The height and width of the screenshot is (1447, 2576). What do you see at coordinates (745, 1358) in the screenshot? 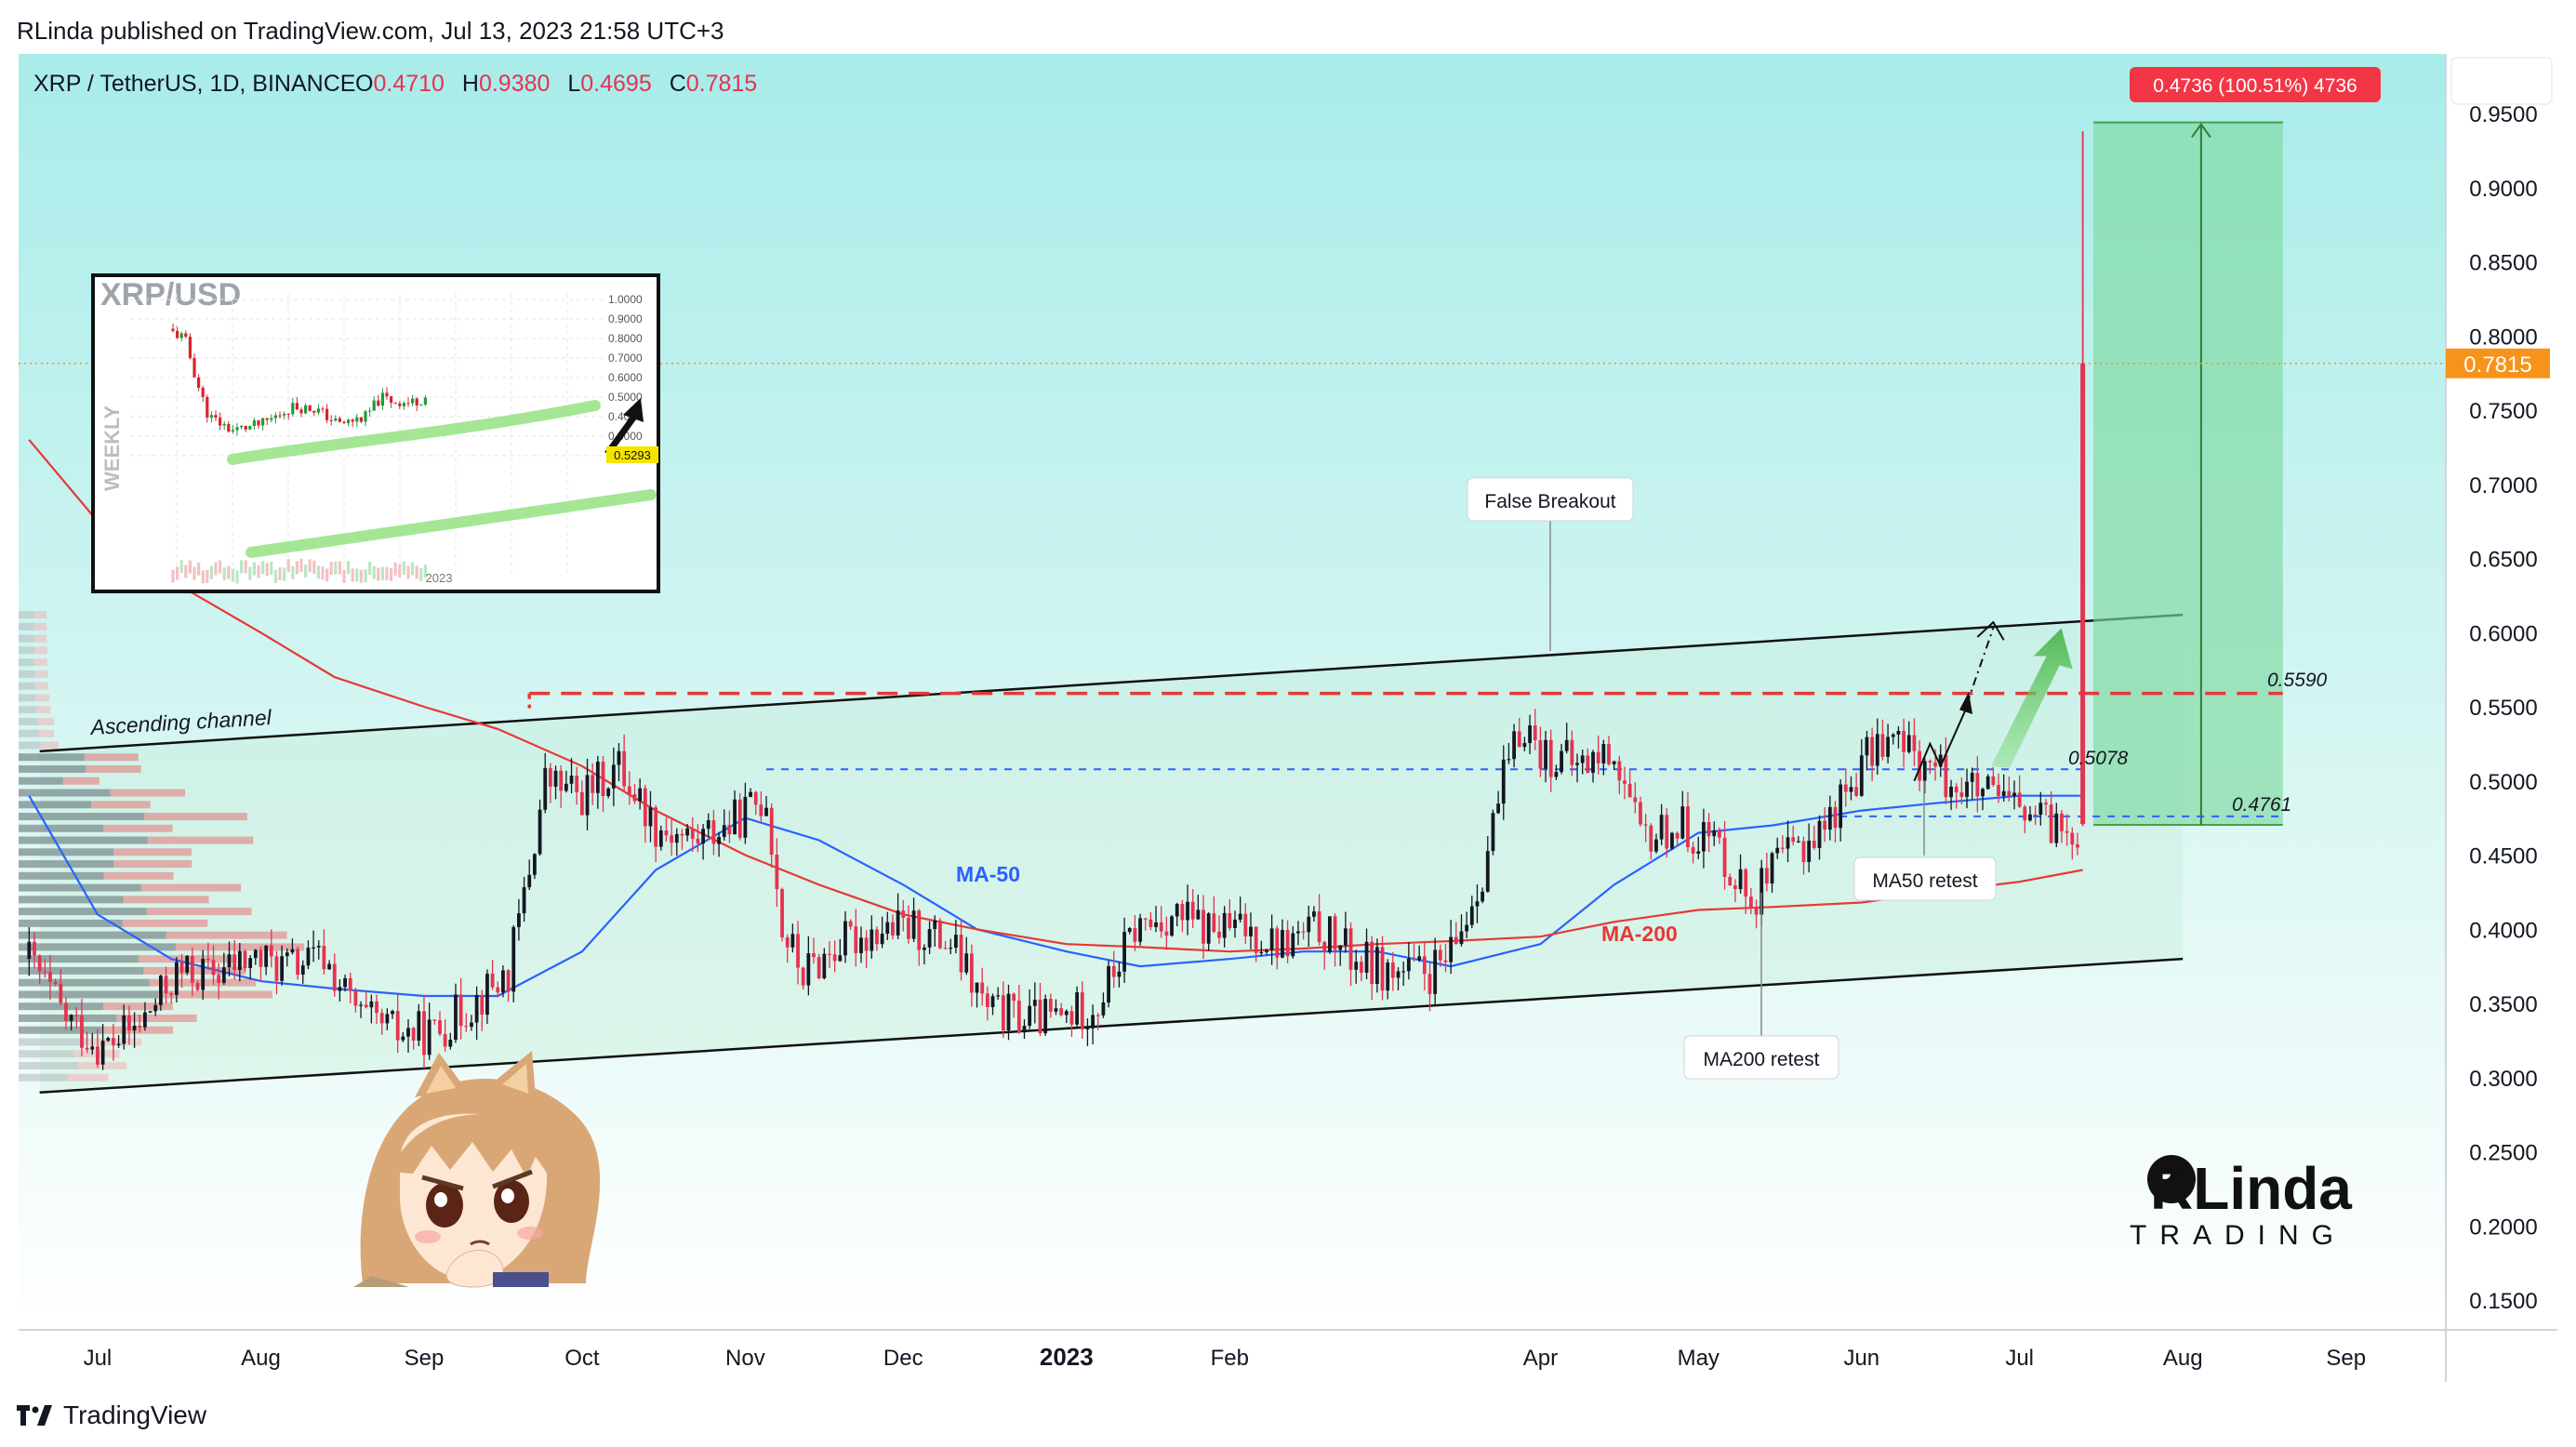
I see `time-tick-label: Nov` at bounding box center [745, 1358].